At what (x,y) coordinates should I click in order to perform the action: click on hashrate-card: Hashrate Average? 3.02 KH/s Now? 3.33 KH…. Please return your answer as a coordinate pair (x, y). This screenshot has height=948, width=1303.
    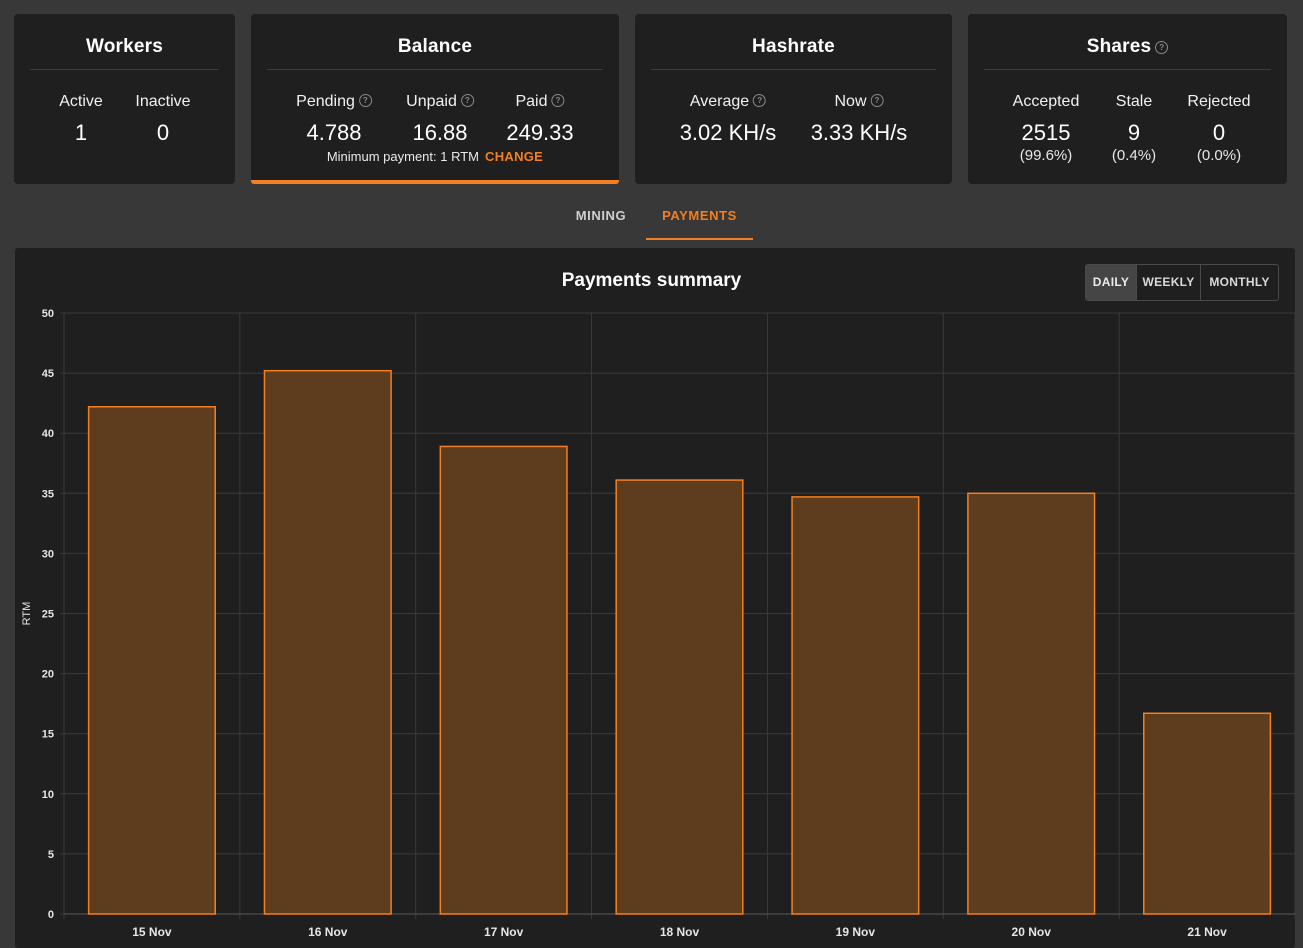
    Looking at the image, I should click on (793, 99).